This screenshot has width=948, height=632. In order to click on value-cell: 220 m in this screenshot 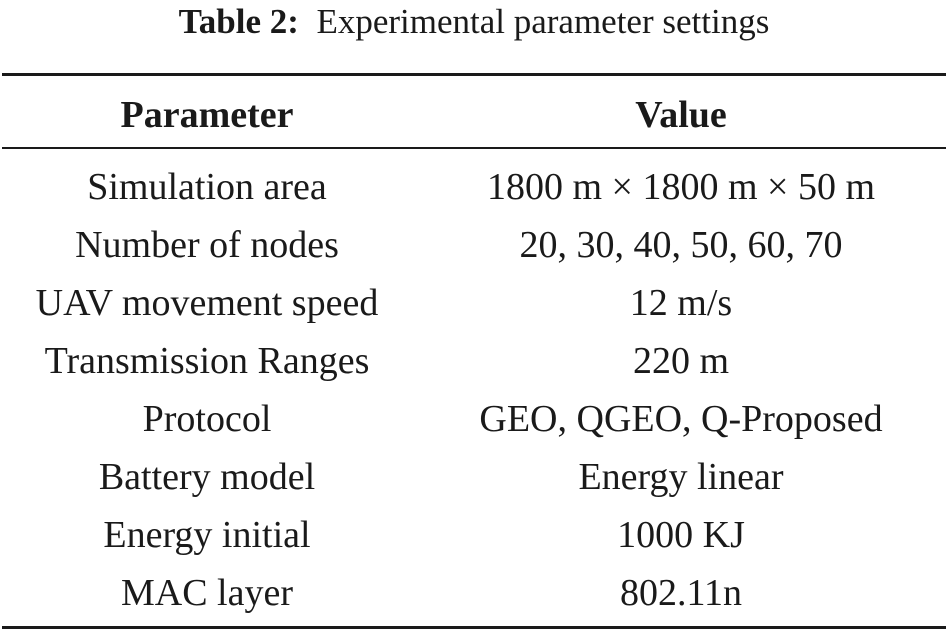, I will do `click(681, 361)`.